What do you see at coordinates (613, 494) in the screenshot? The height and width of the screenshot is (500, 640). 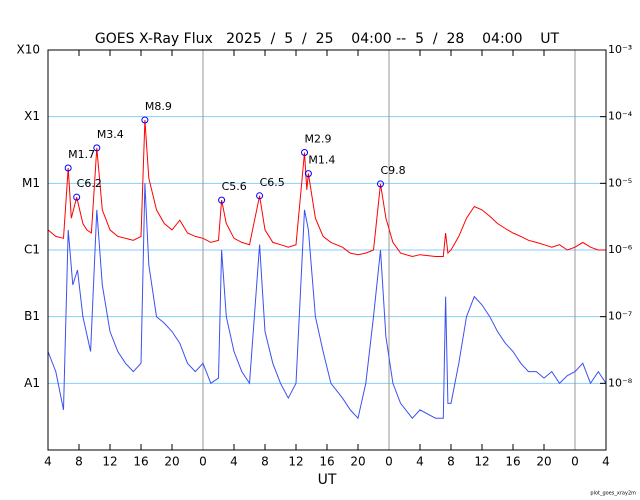 I see `footnote: plot_goes_xray2m` at bounding box center [613, 494].